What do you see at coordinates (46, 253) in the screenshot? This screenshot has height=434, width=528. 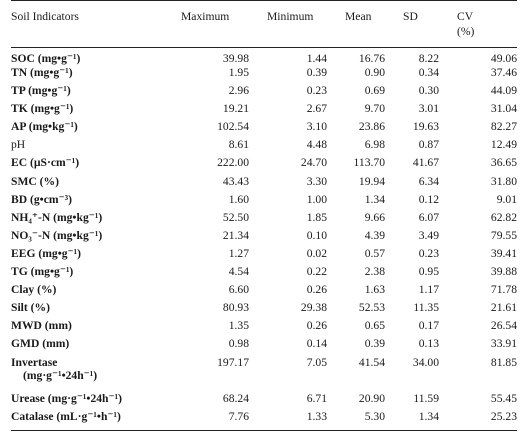 I see `row-name: EEG (mg•g⁻¹)` at bounding box center [46, 253].